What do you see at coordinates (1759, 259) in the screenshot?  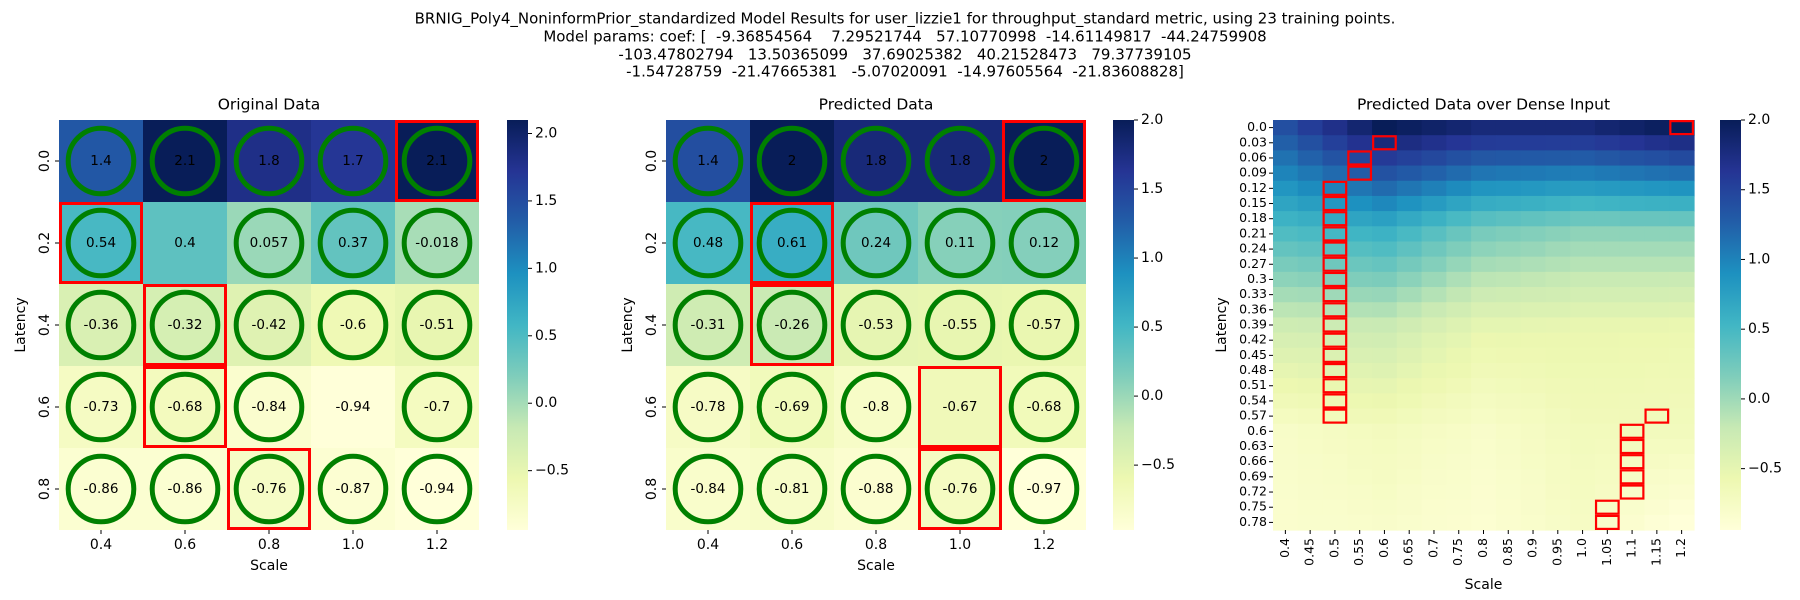 I see `colorbar-tick-label: 1.0` at bounding box center [1759, 259].